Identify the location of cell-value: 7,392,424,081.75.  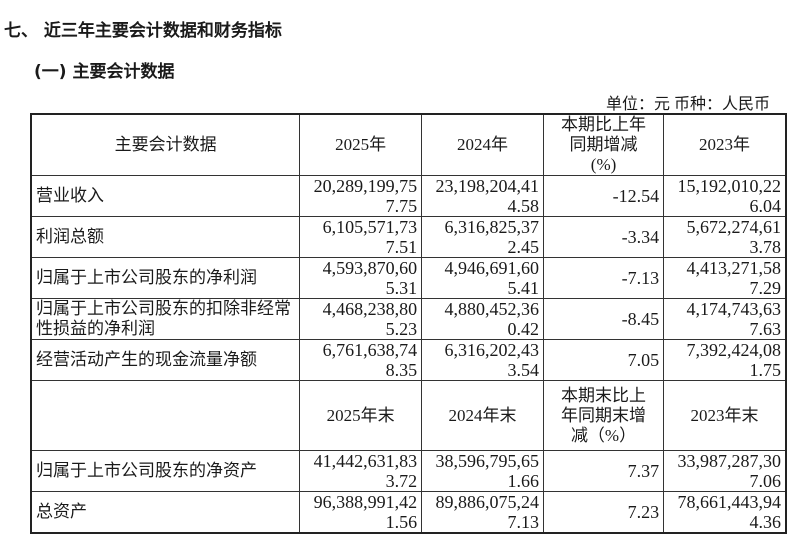
(734, 360).